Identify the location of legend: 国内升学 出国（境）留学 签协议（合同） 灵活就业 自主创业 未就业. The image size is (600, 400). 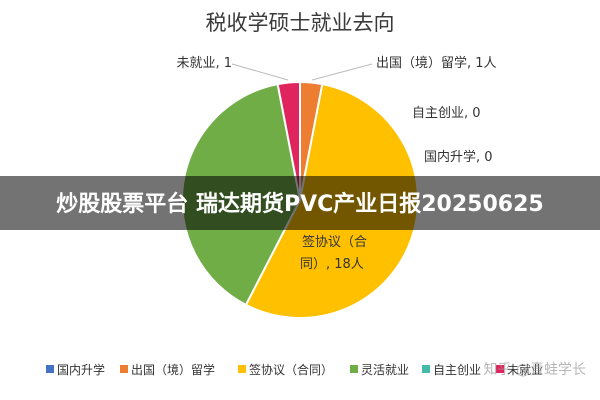
(294, 369).